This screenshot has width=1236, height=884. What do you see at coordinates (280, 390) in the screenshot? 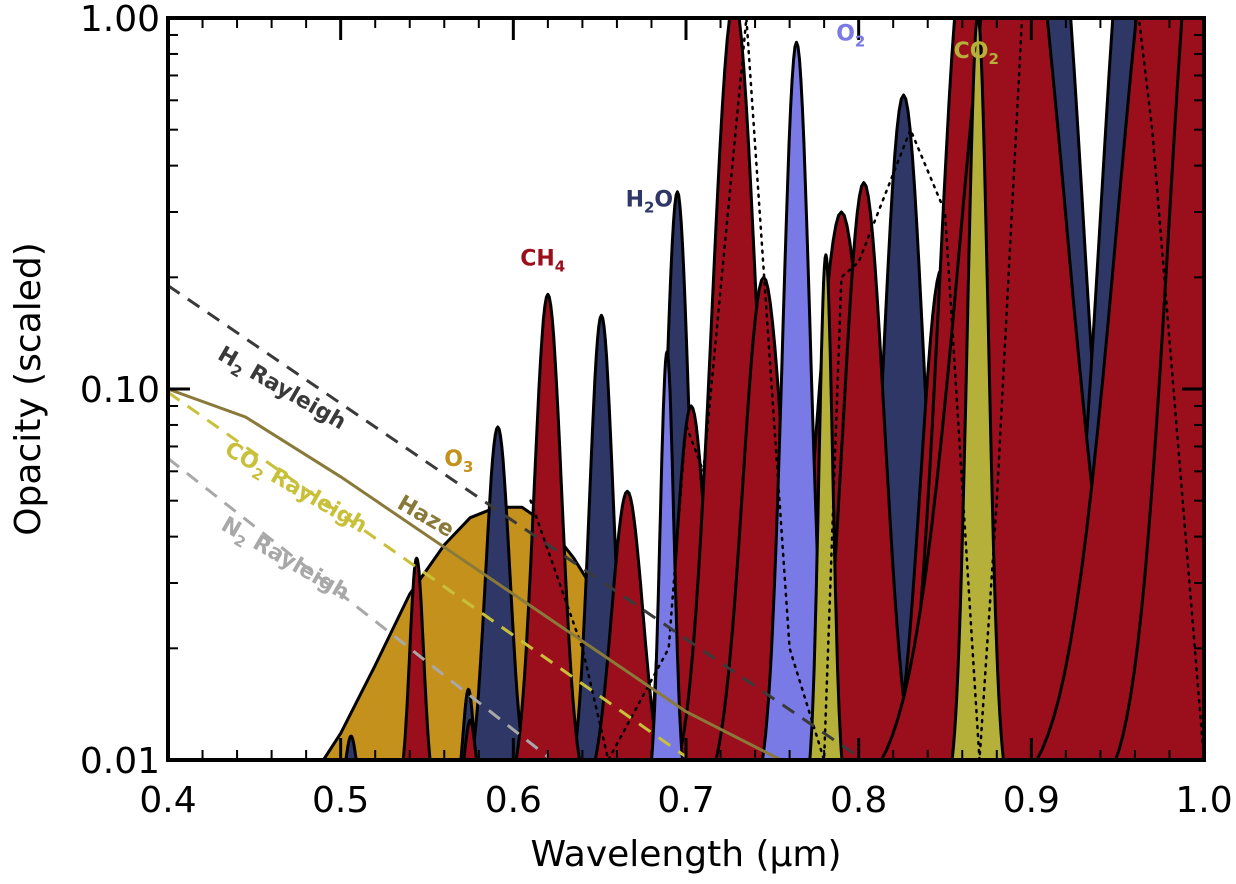
I see `h2-rayleigh-label: H2 Rayleigh` at bounding box center [280, 390].